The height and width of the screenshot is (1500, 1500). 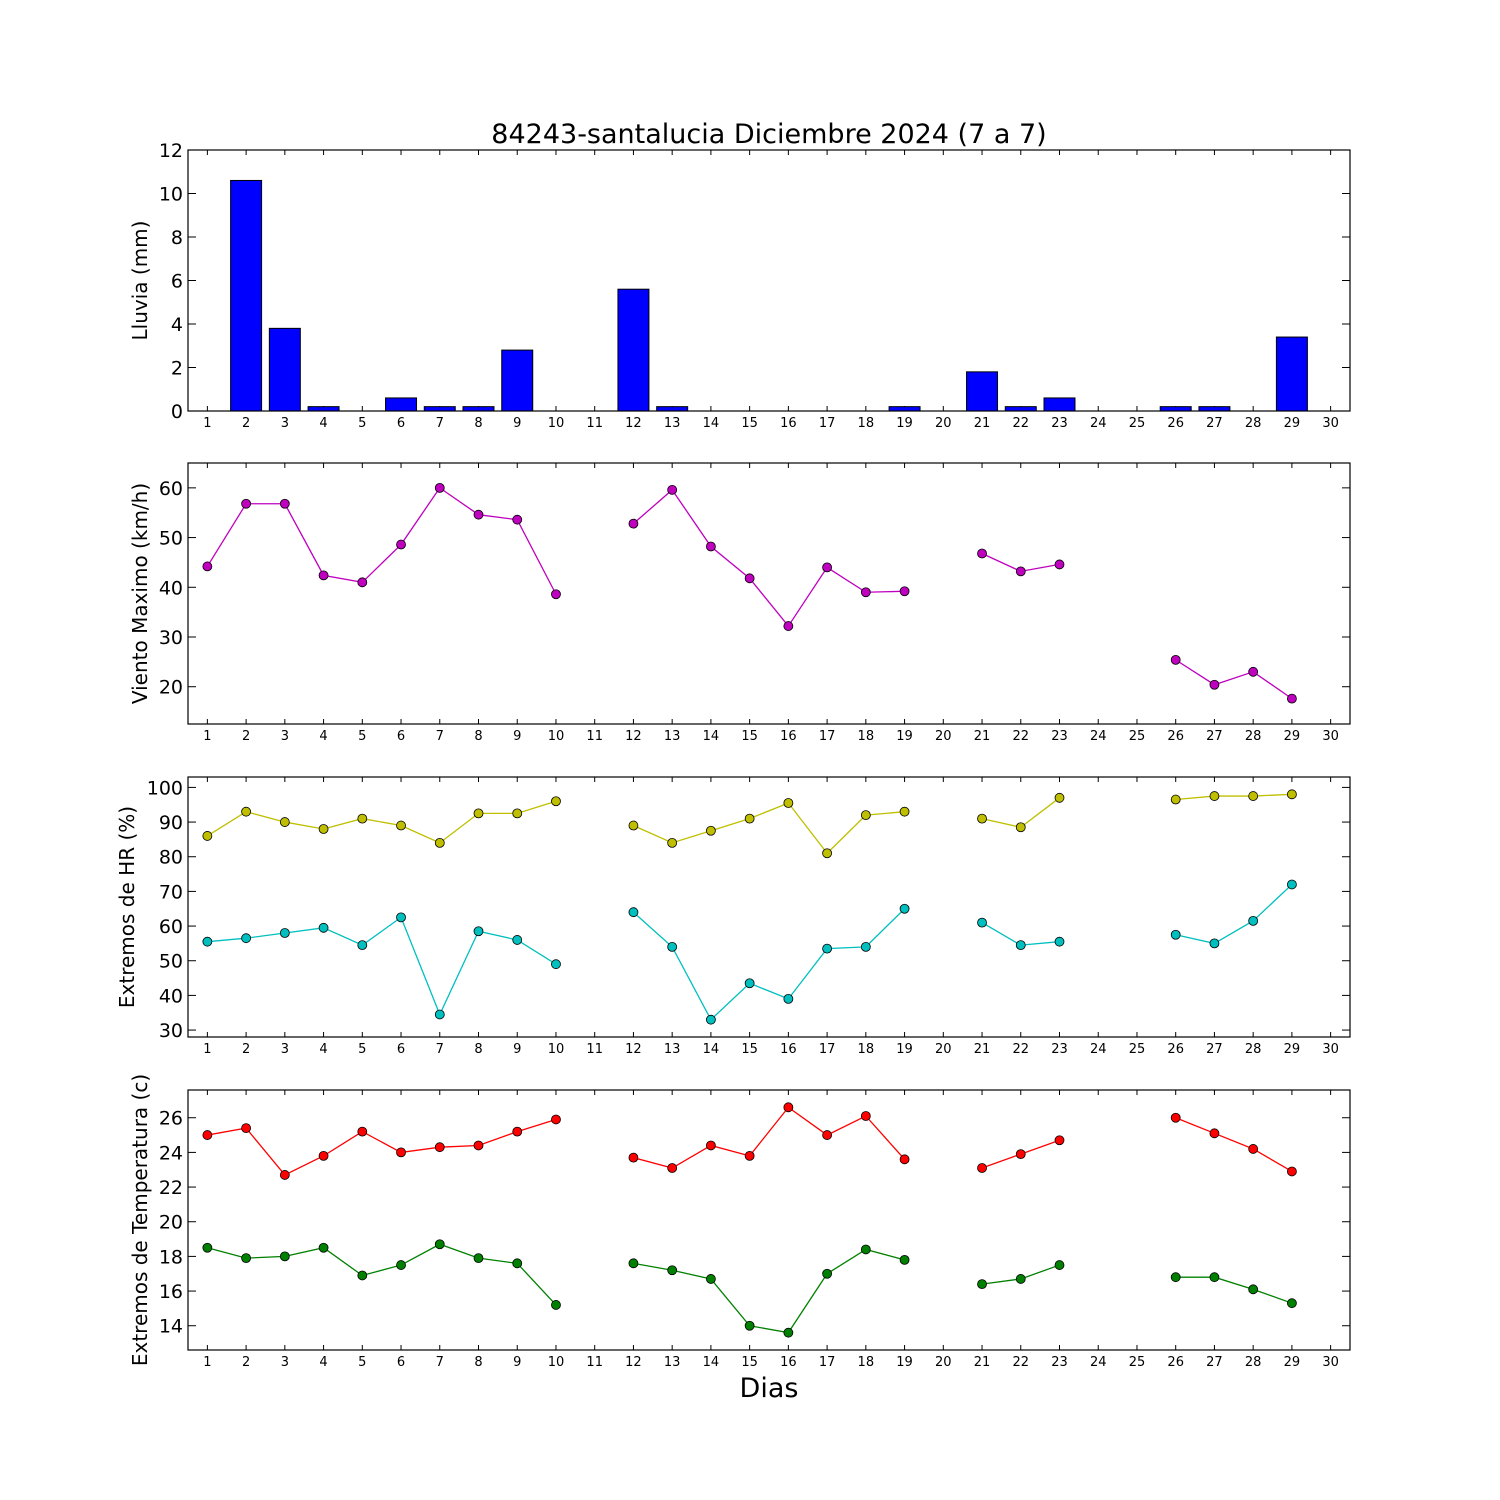 I want to click on humidity-series-1-line, so click(x=1233, y=797).